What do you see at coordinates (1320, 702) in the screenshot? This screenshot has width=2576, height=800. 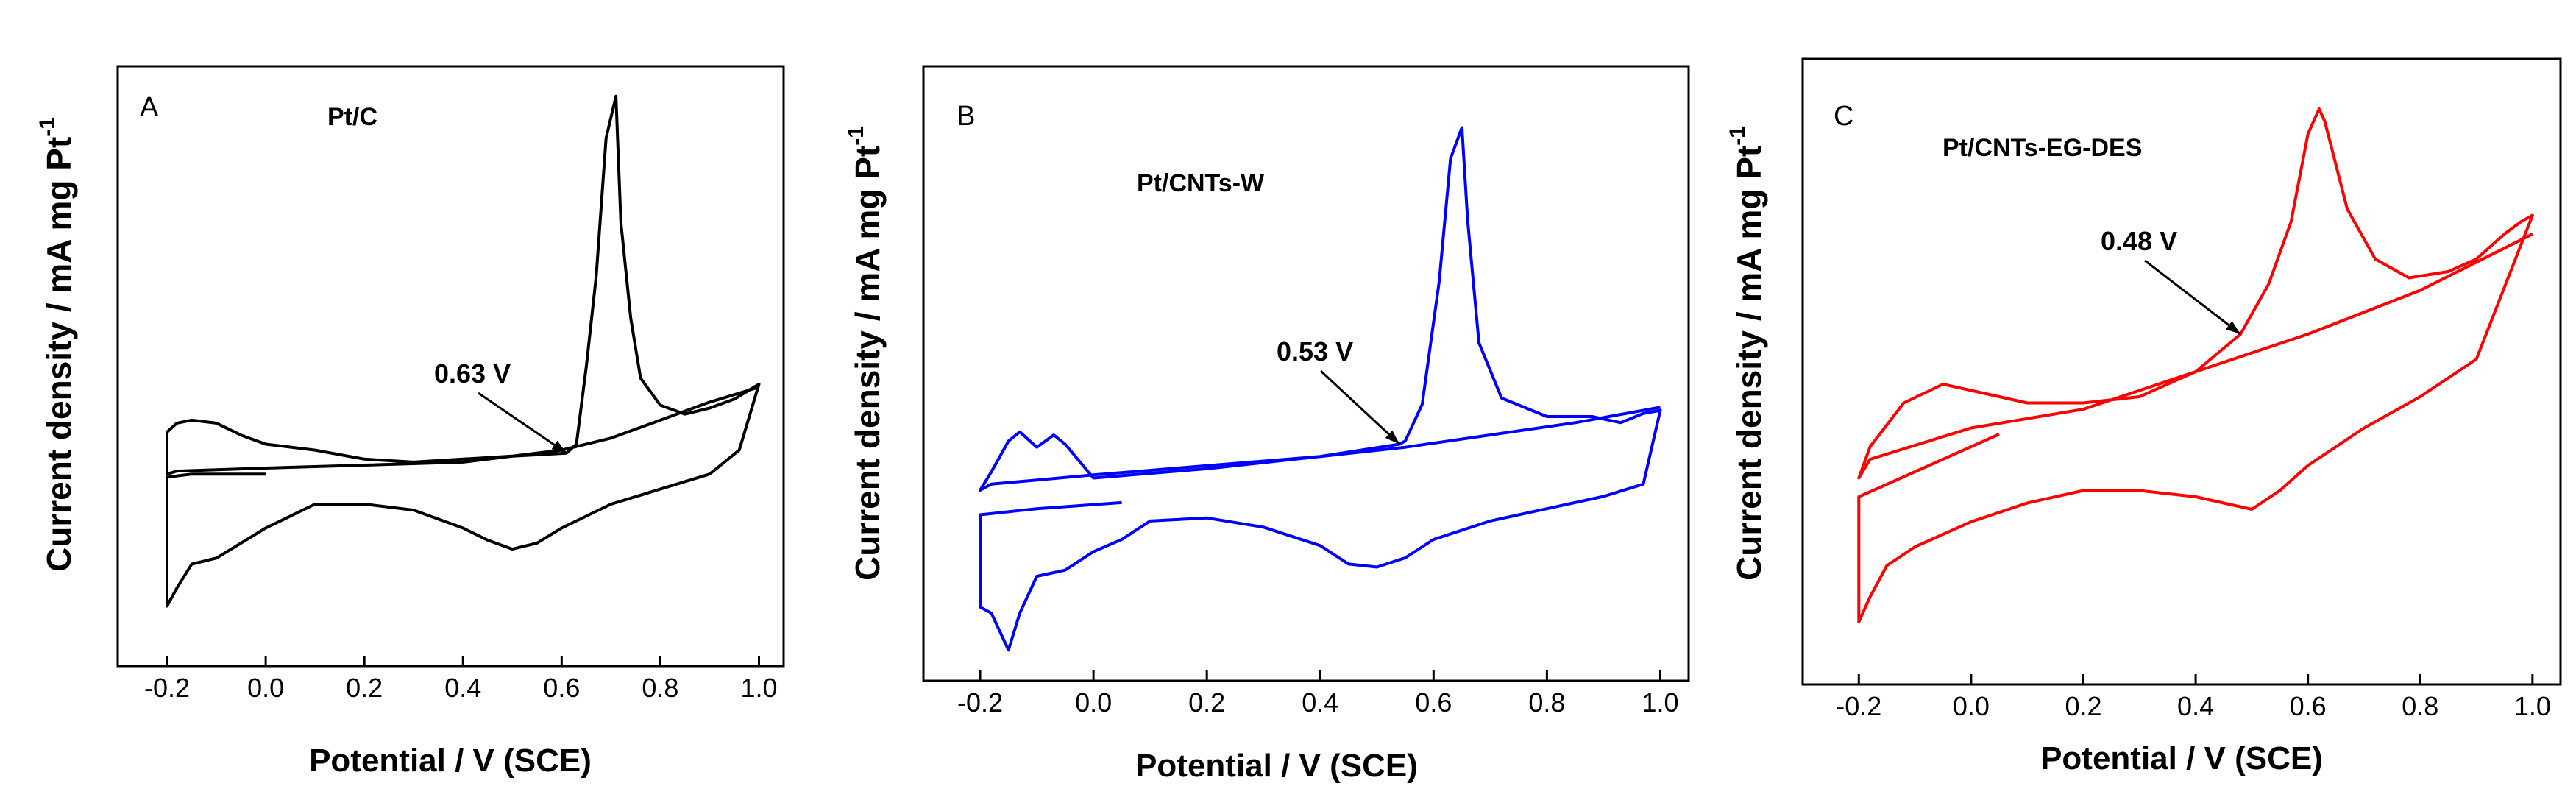 I see `panel-b-x-tick-label: 0.4` at bounding box center [1320, 702].